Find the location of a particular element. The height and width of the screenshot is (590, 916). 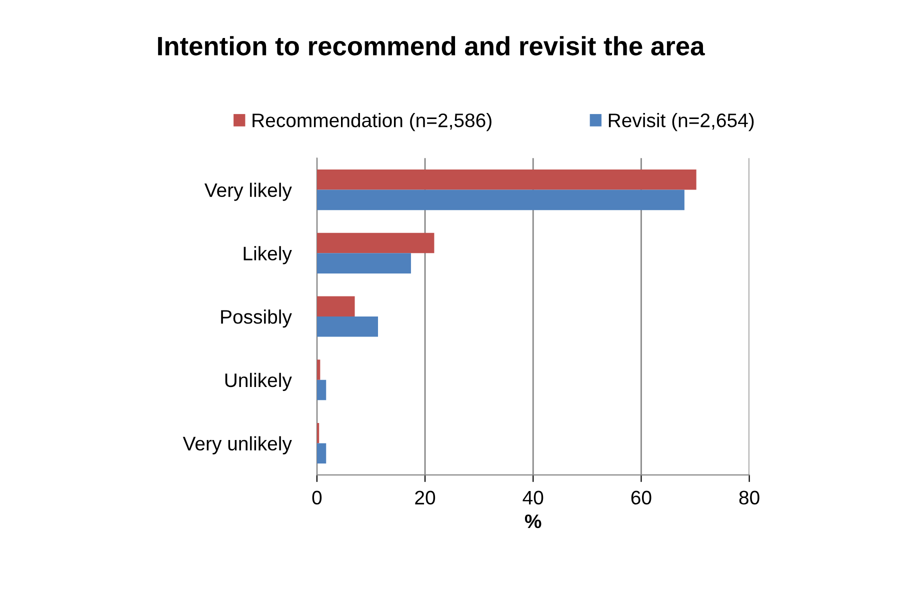

legend-label: Recommendation (n=2,586) is located at coordinates (372, 122).